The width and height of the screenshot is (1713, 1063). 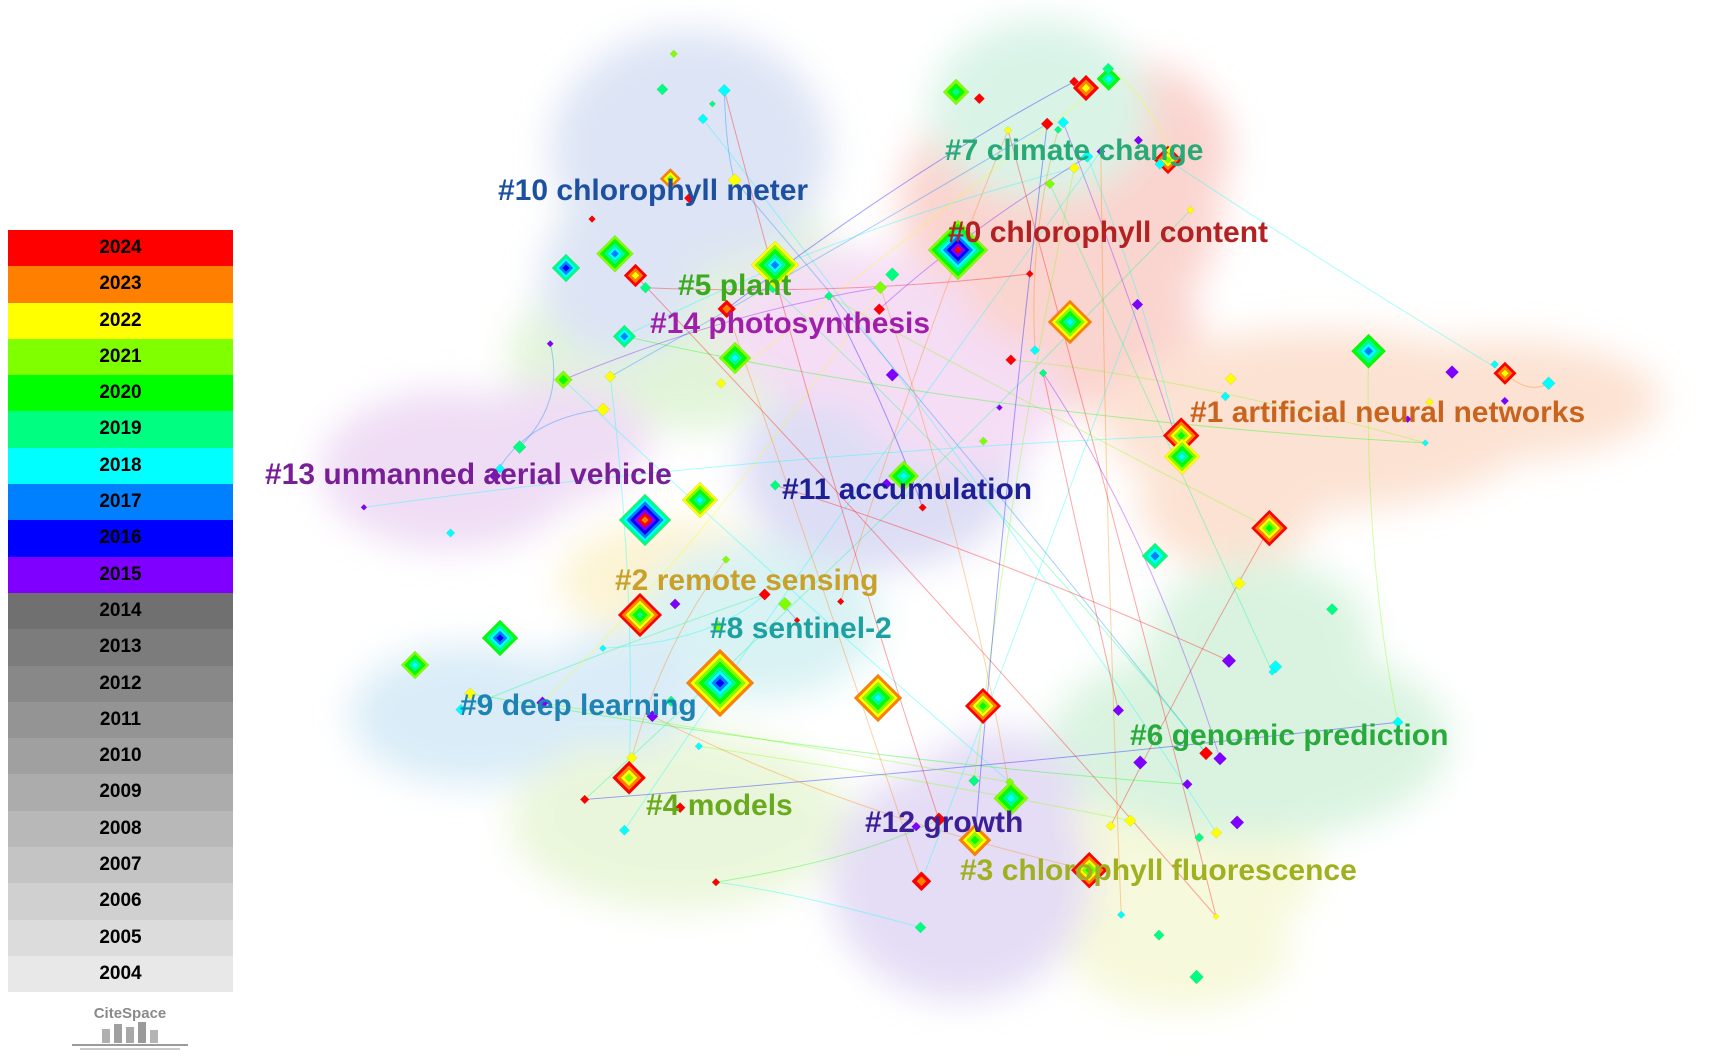 I want to click on legend-year-2015: 2015, so click(x=120, y=574).